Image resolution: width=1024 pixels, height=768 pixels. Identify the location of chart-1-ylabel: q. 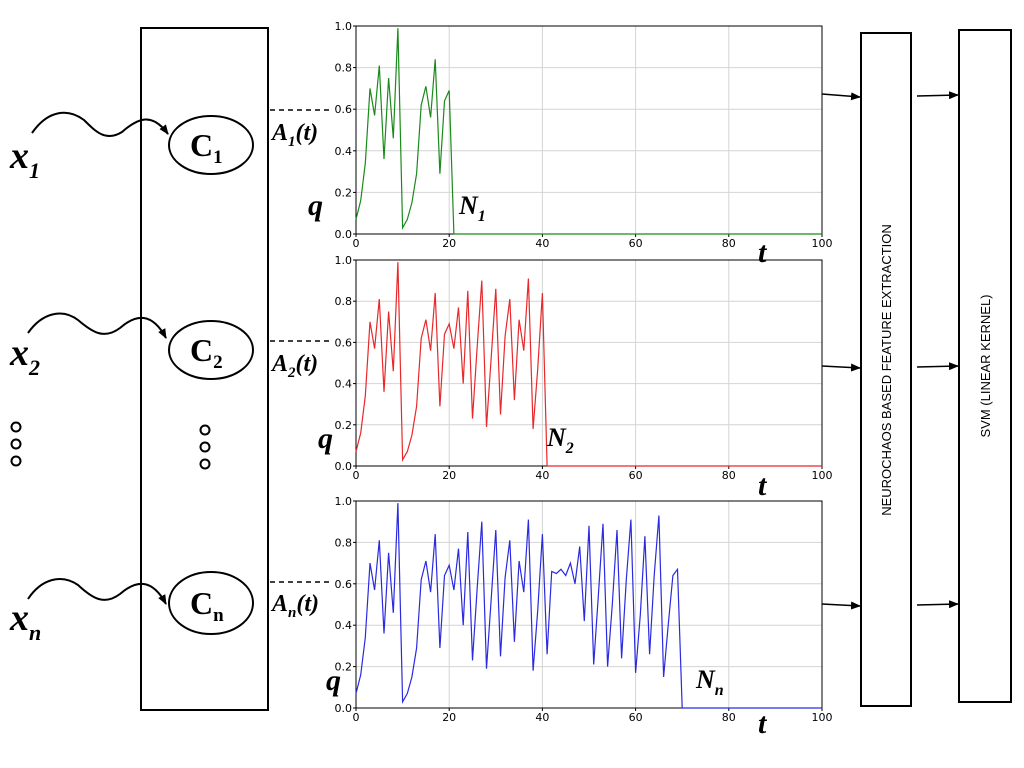
(315, 205).